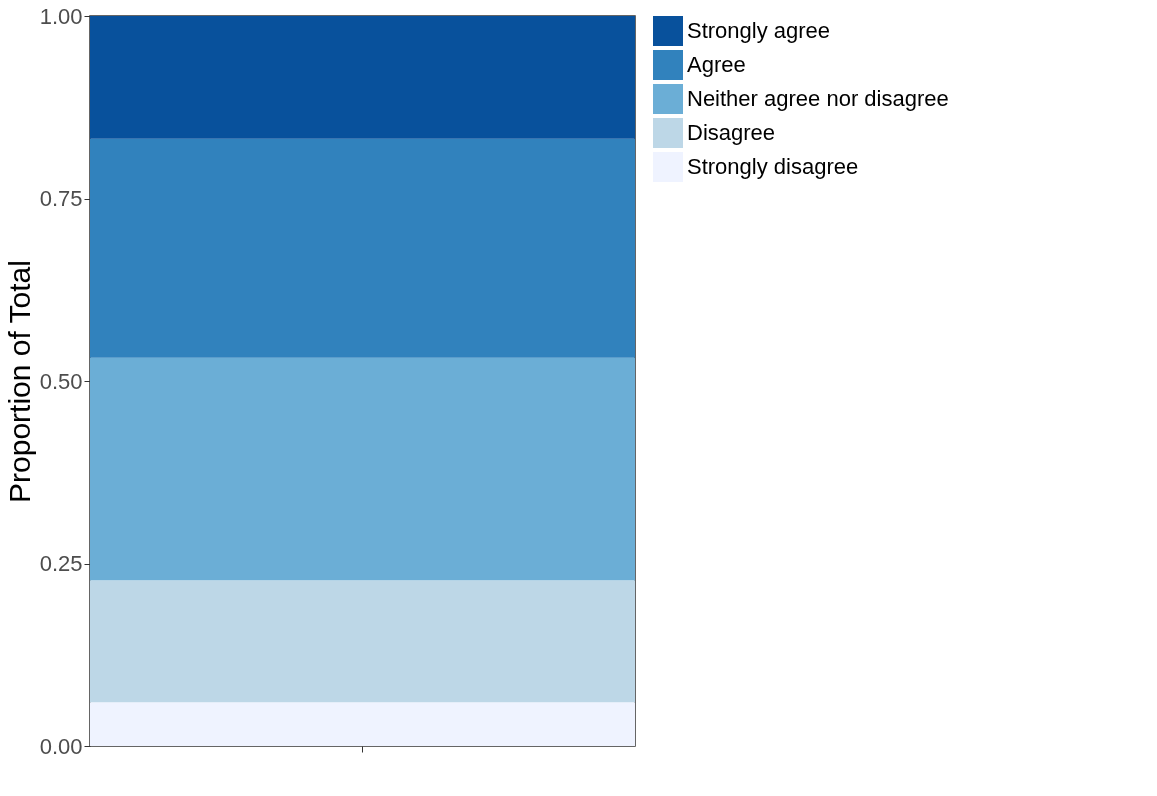 The image size is (1157, 796). I want to click on y-tick-label: 0.75, so click(61, 198).